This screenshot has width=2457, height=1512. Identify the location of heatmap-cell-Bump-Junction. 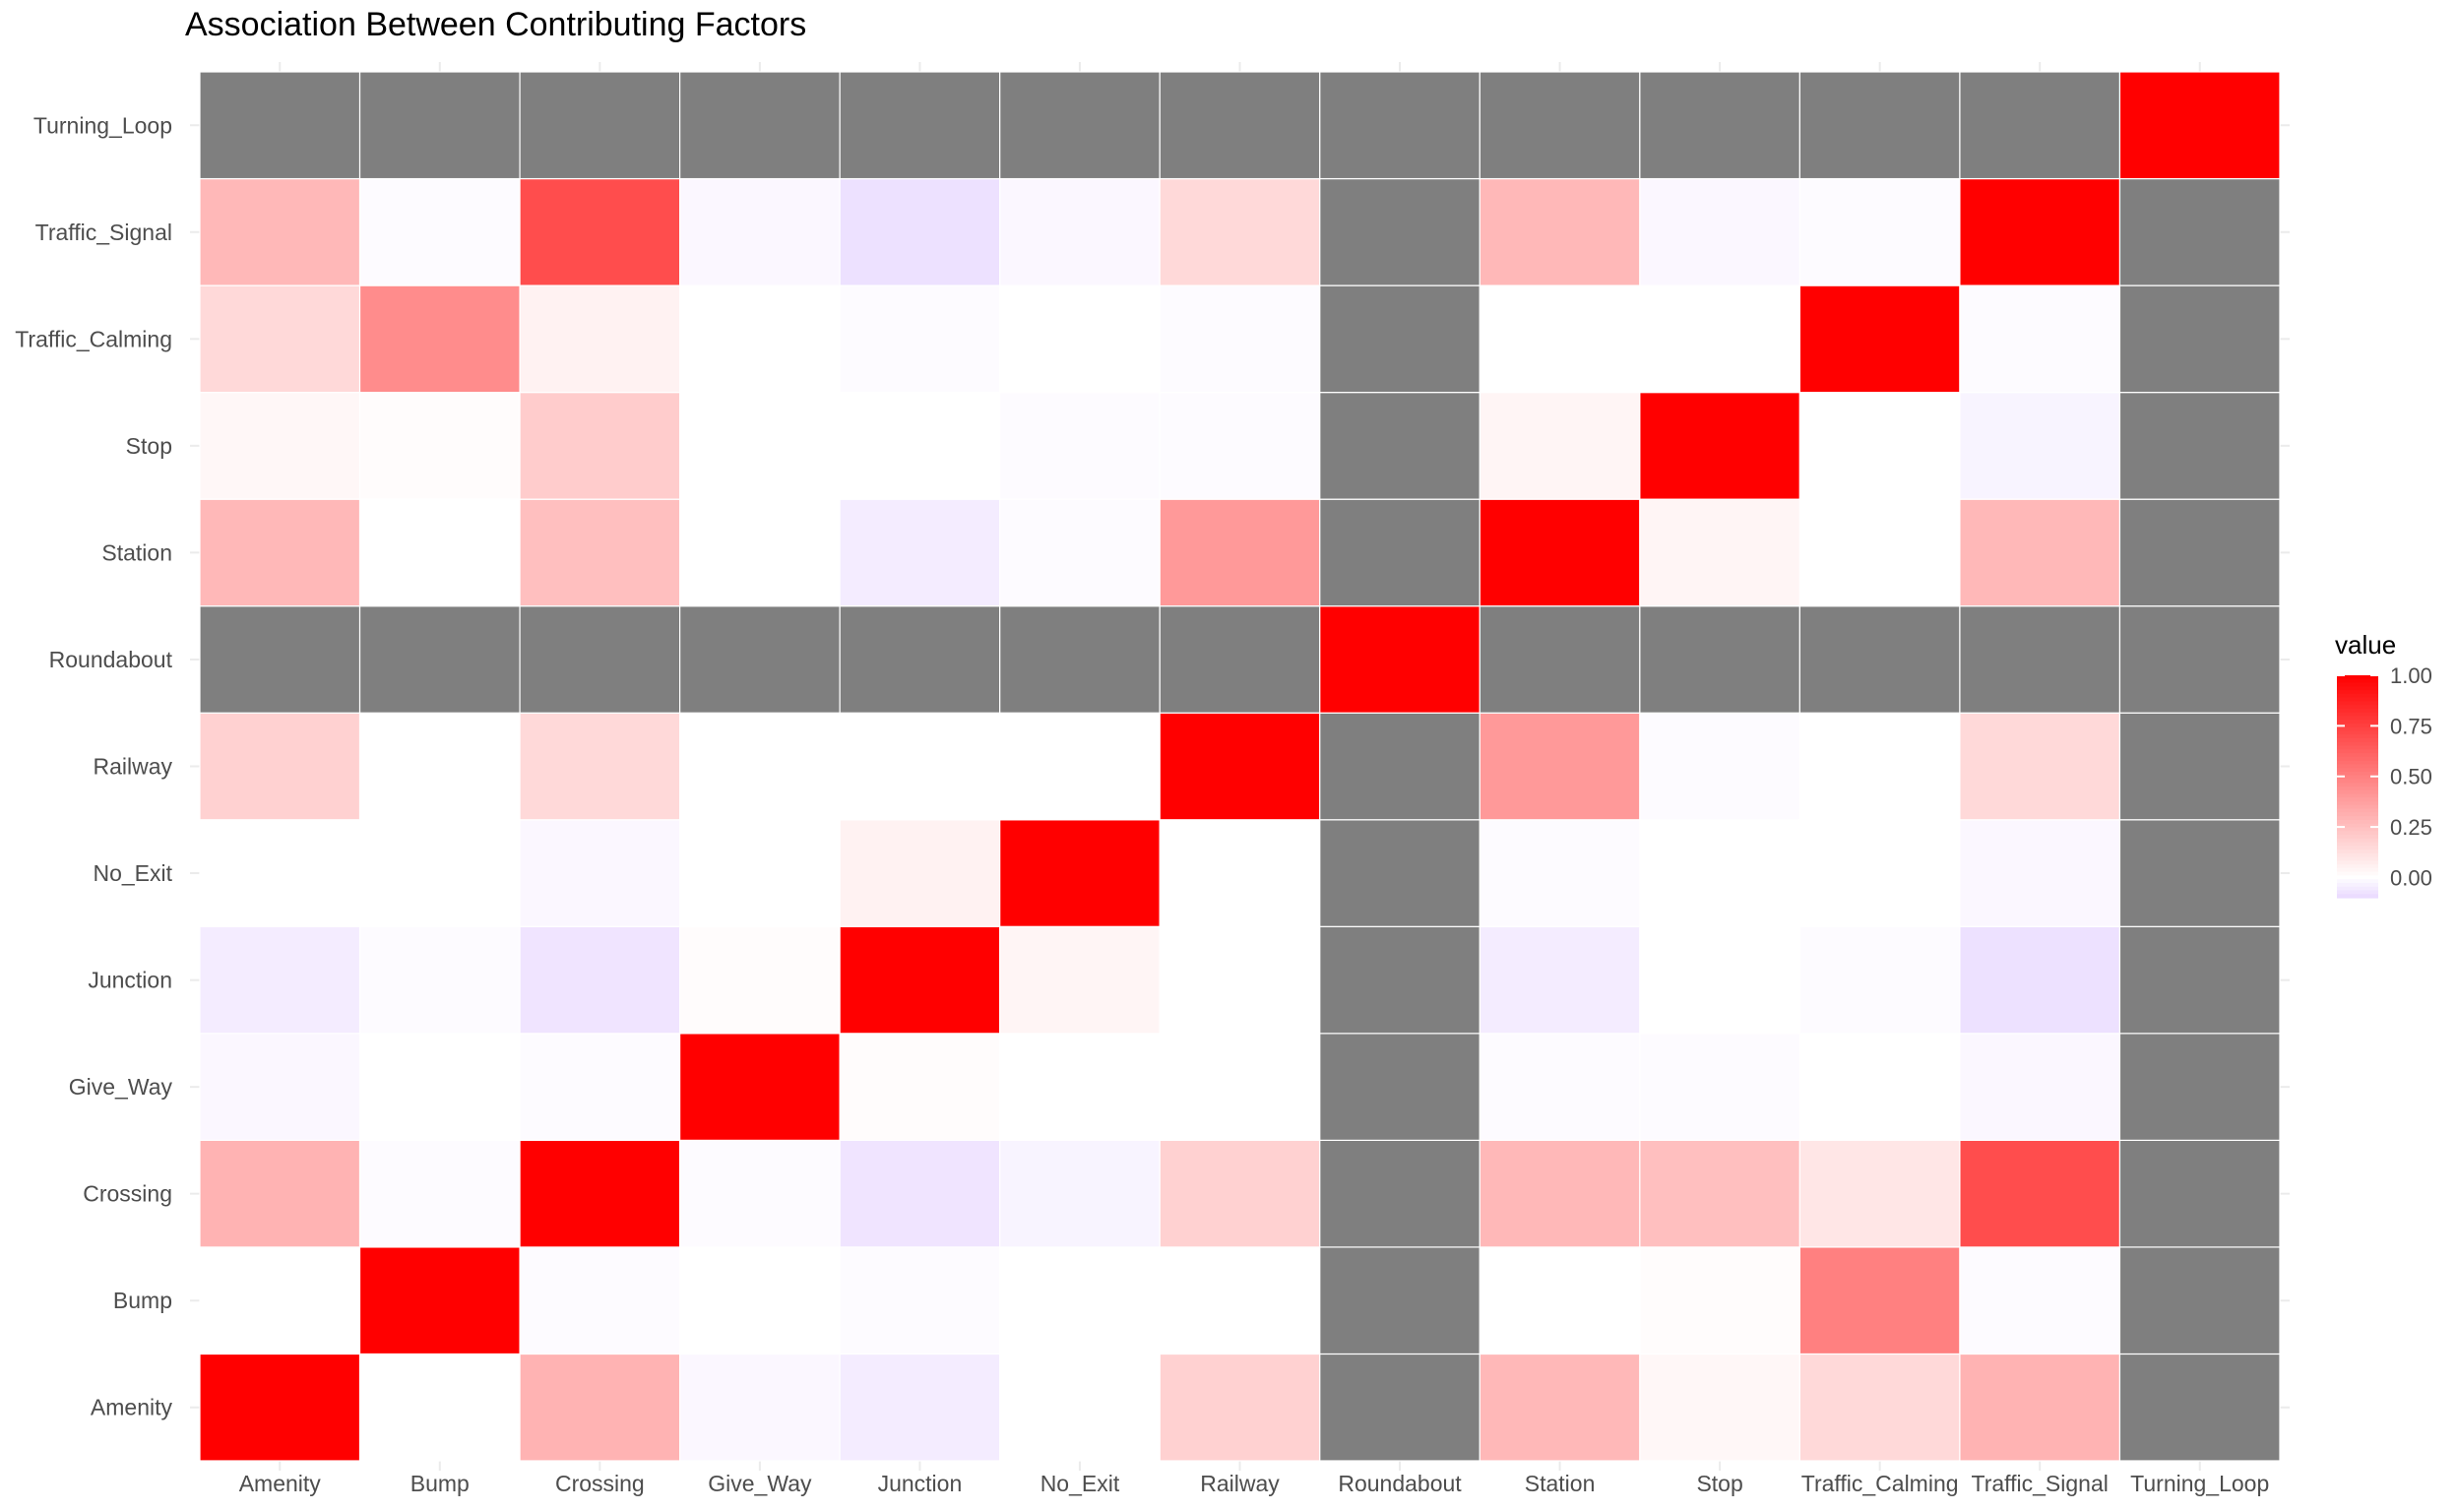
(920, 1300).